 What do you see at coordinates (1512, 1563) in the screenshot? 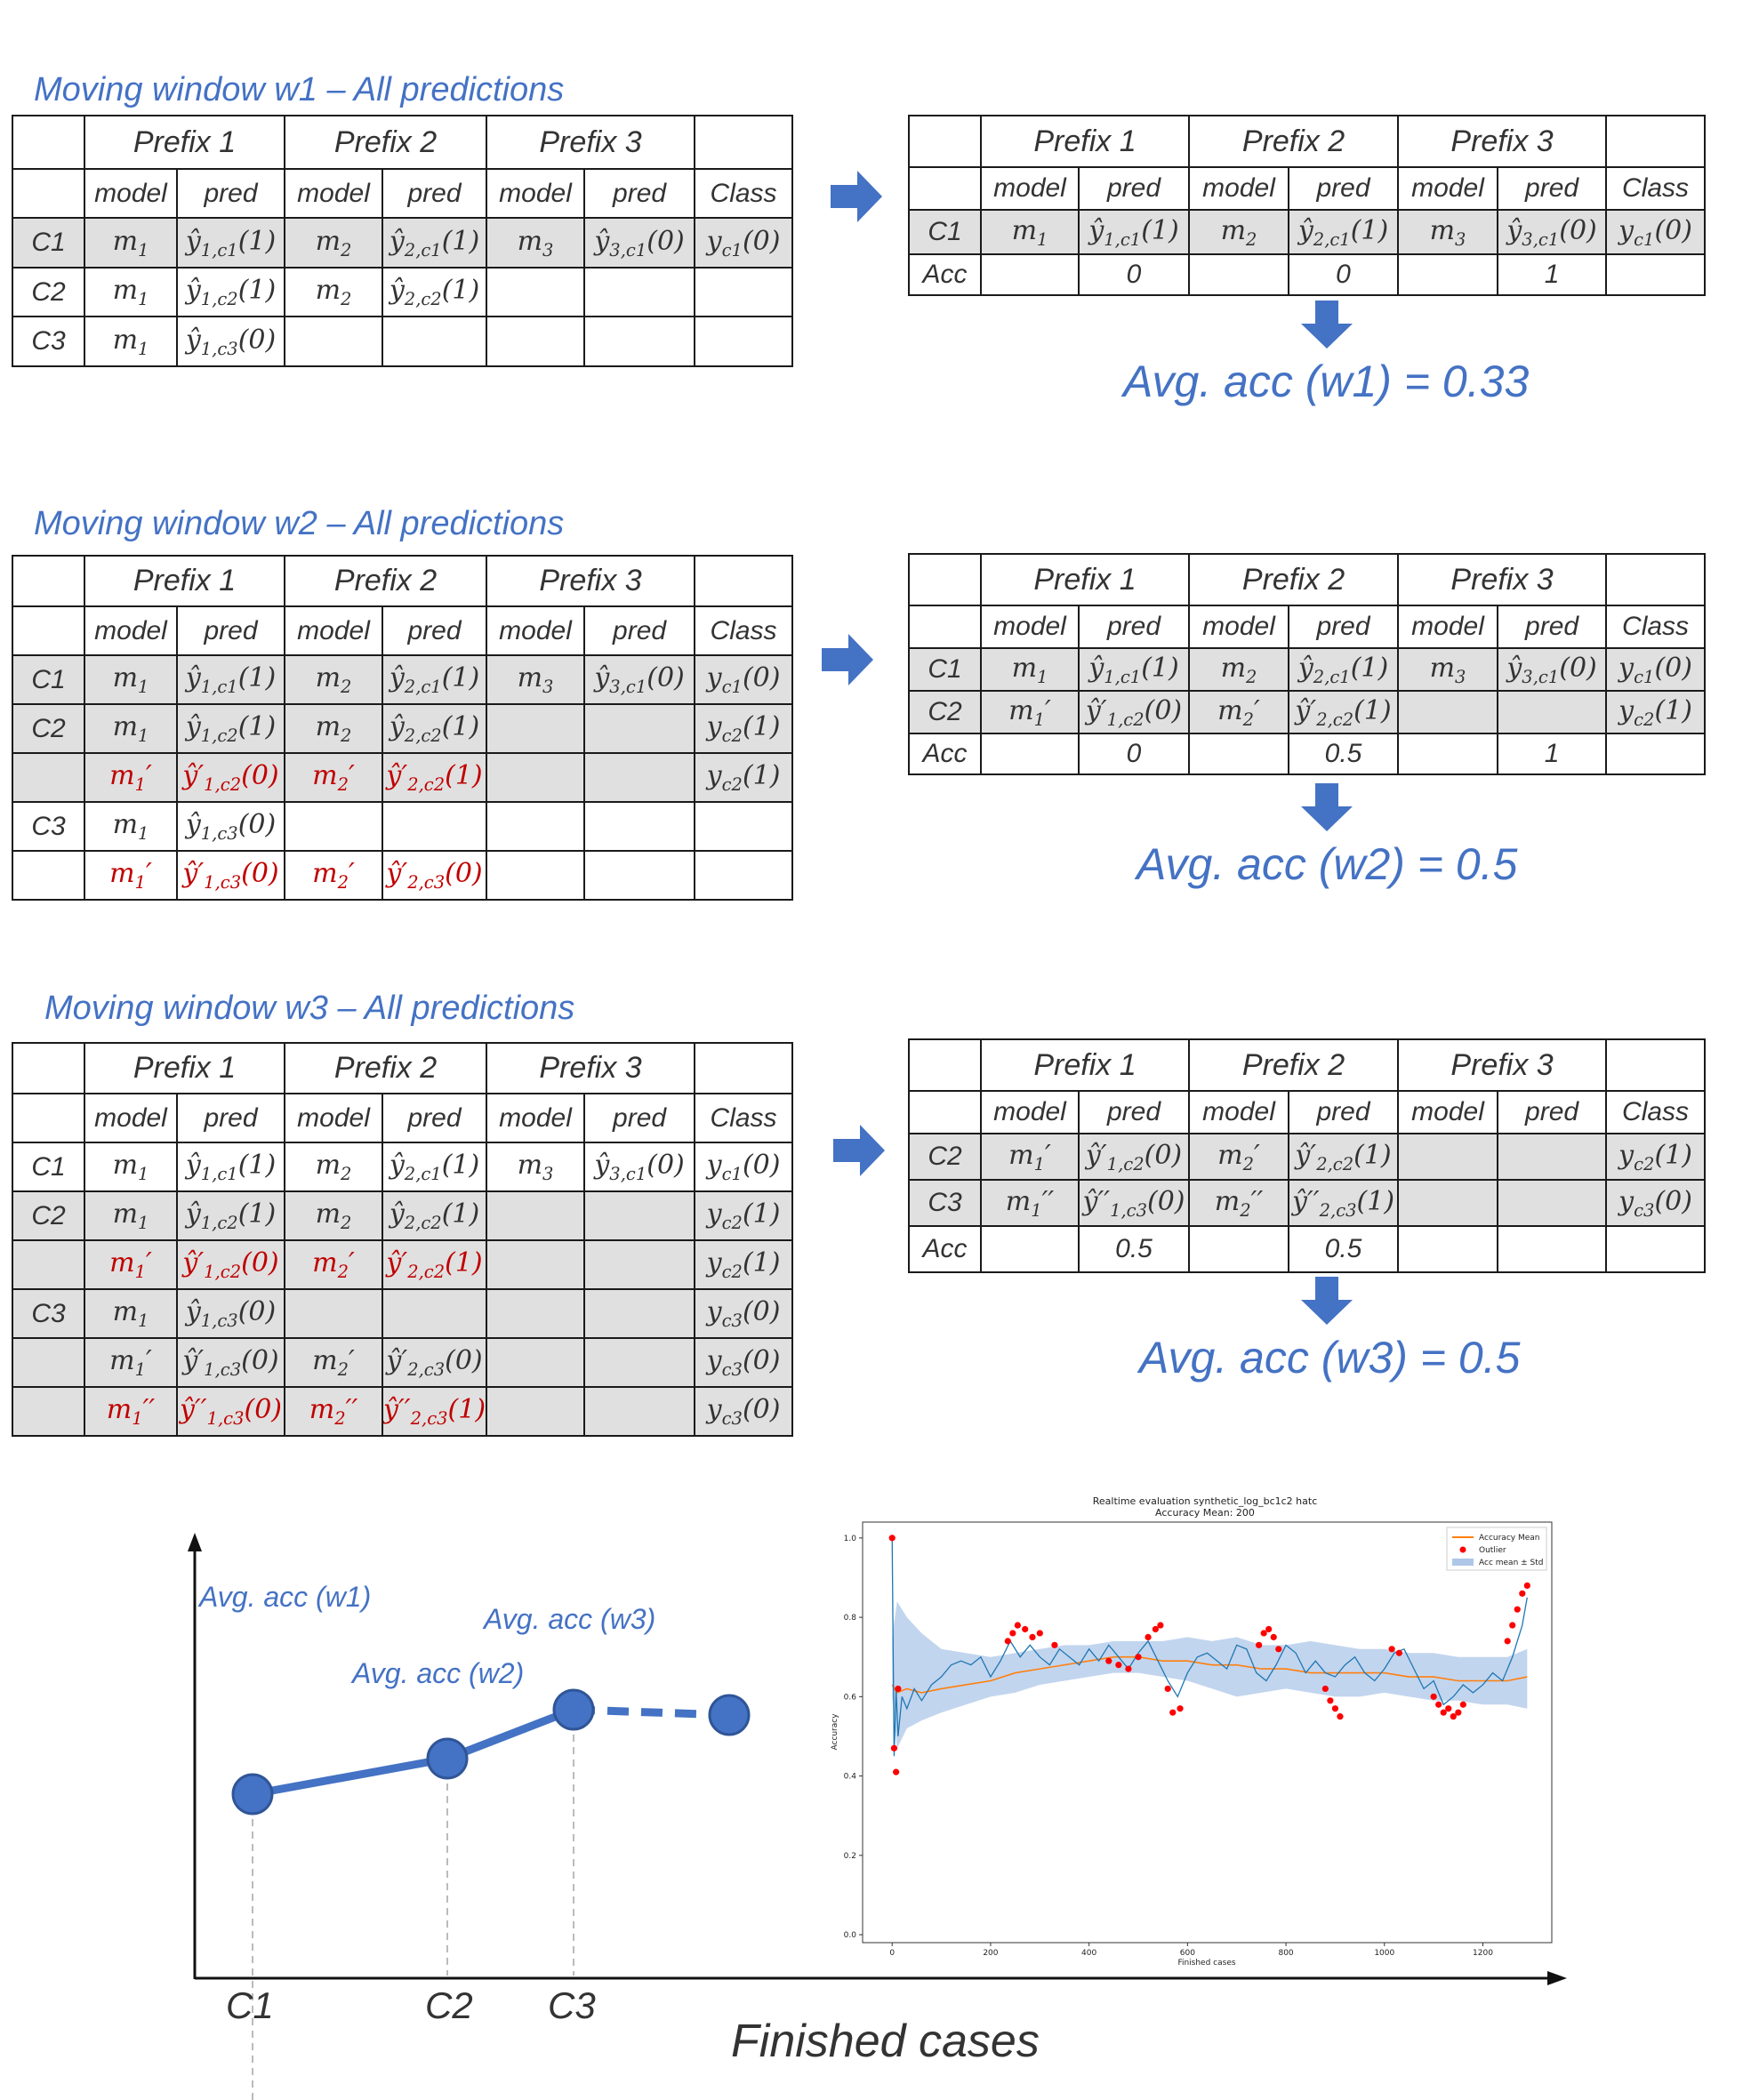
I see `legend-band-label: Acc mean ± Std` at bounding box center [1512, 1563].